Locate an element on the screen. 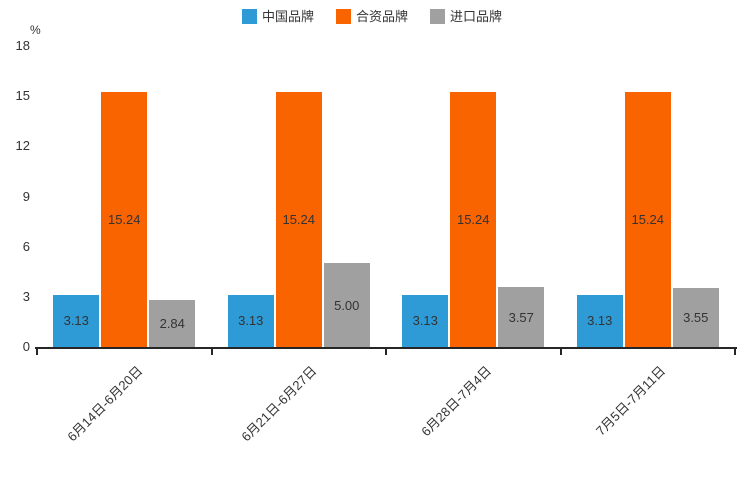 Image resolution: width=744 pixels, height=496 pixels. y-axis-unit-label: % is located at coordinates (35, 30).